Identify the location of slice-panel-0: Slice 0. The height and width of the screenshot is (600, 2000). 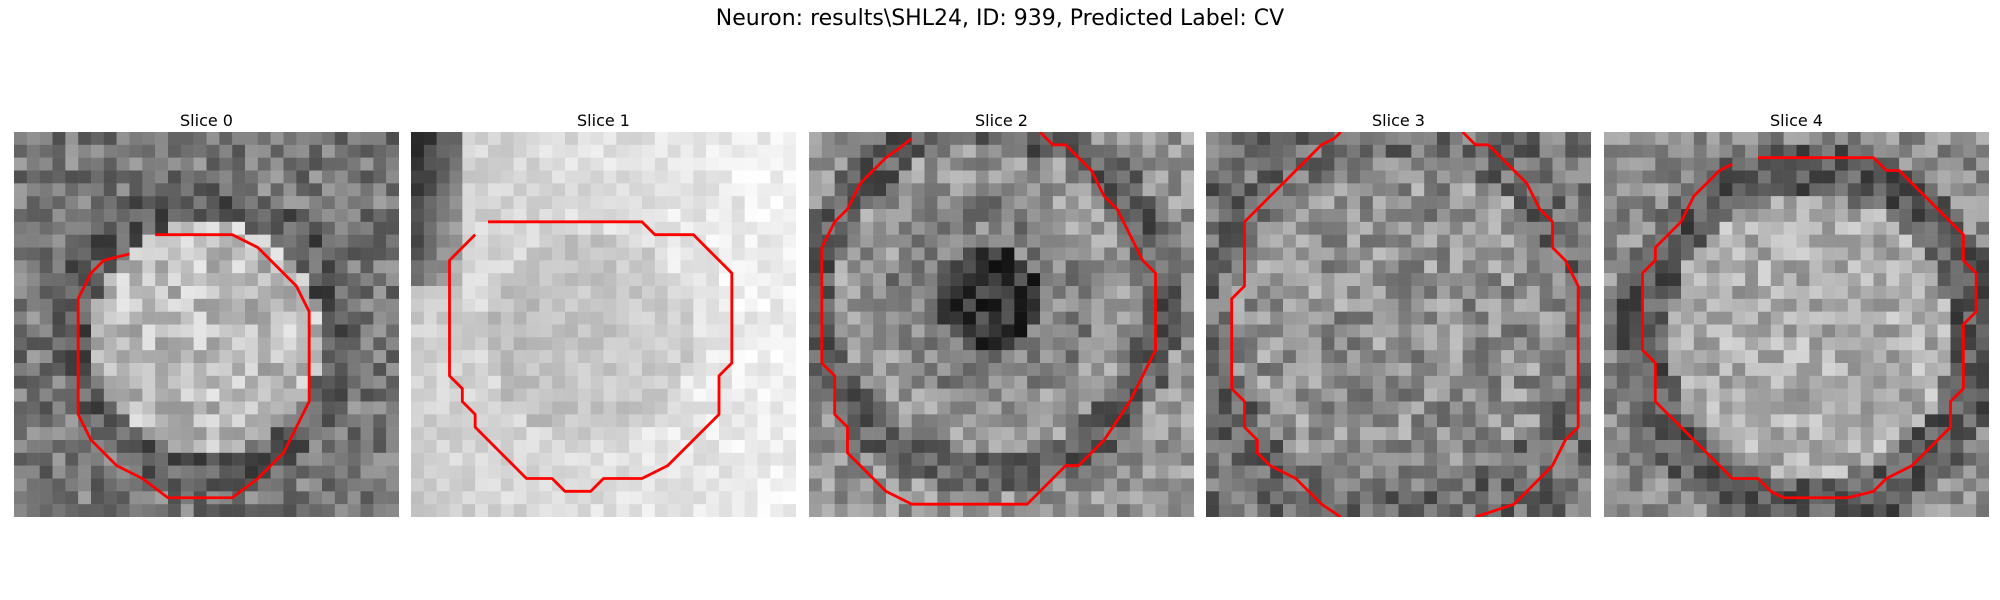
(206, 313).